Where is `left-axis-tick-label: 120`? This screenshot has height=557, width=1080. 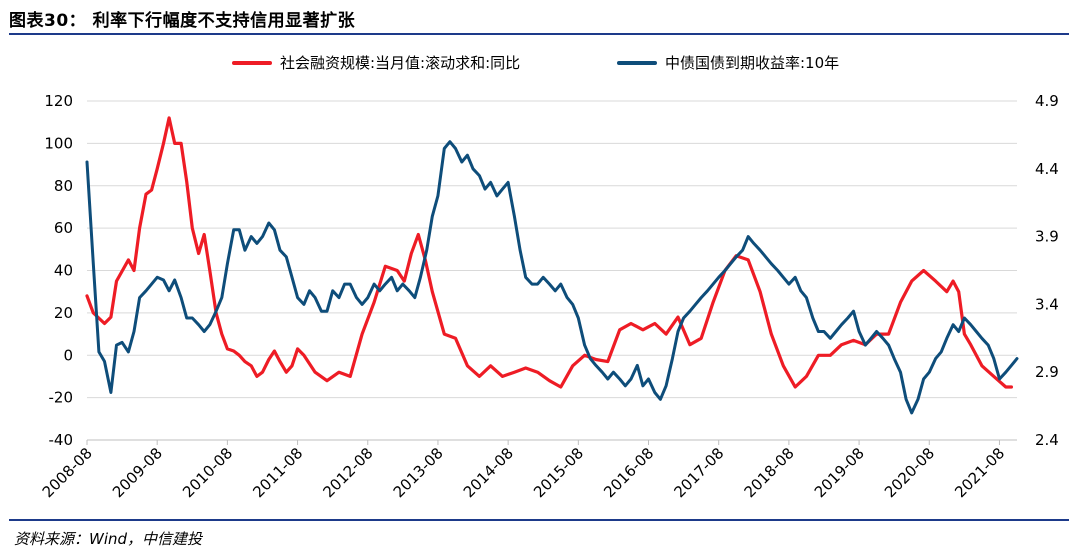
left-axis-tick-label: 120 is located at coordinates (58, 101).